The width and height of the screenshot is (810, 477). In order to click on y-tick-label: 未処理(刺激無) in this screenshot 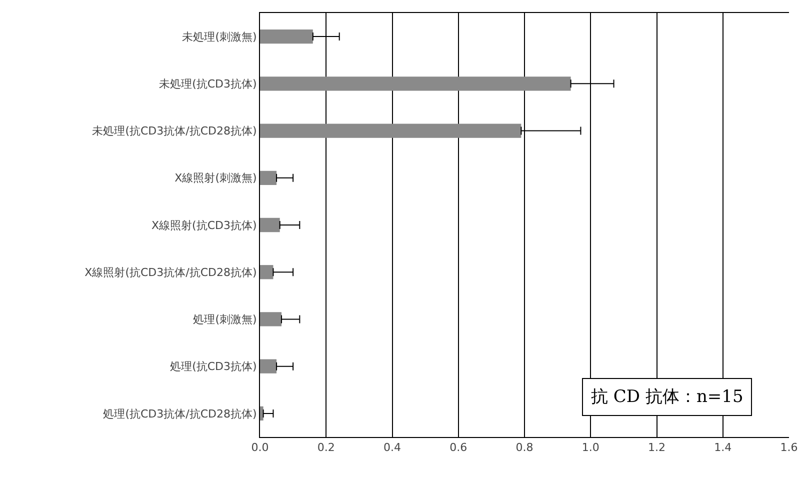, I will do `click(219, 37)`.